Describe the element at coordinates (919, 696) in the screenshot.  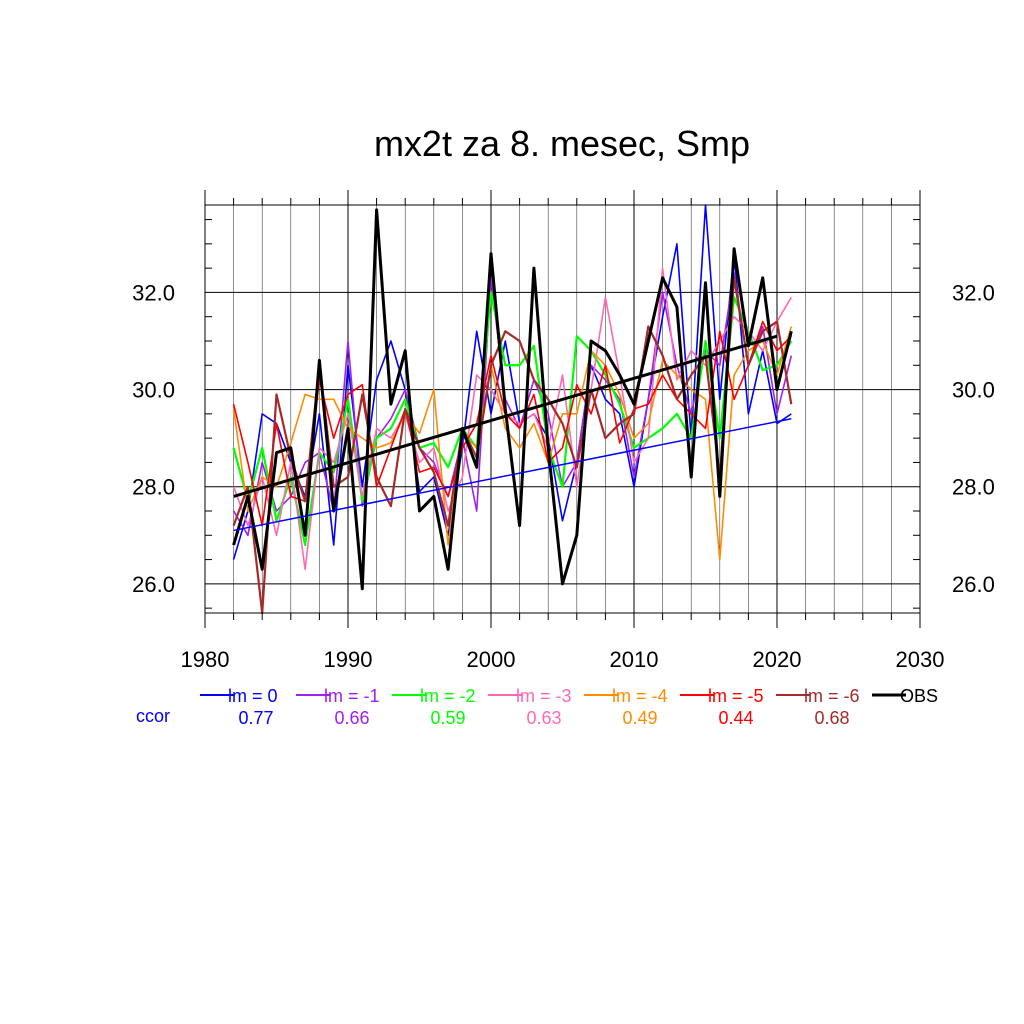
I see `legend-label-obs: OBS` at that location.